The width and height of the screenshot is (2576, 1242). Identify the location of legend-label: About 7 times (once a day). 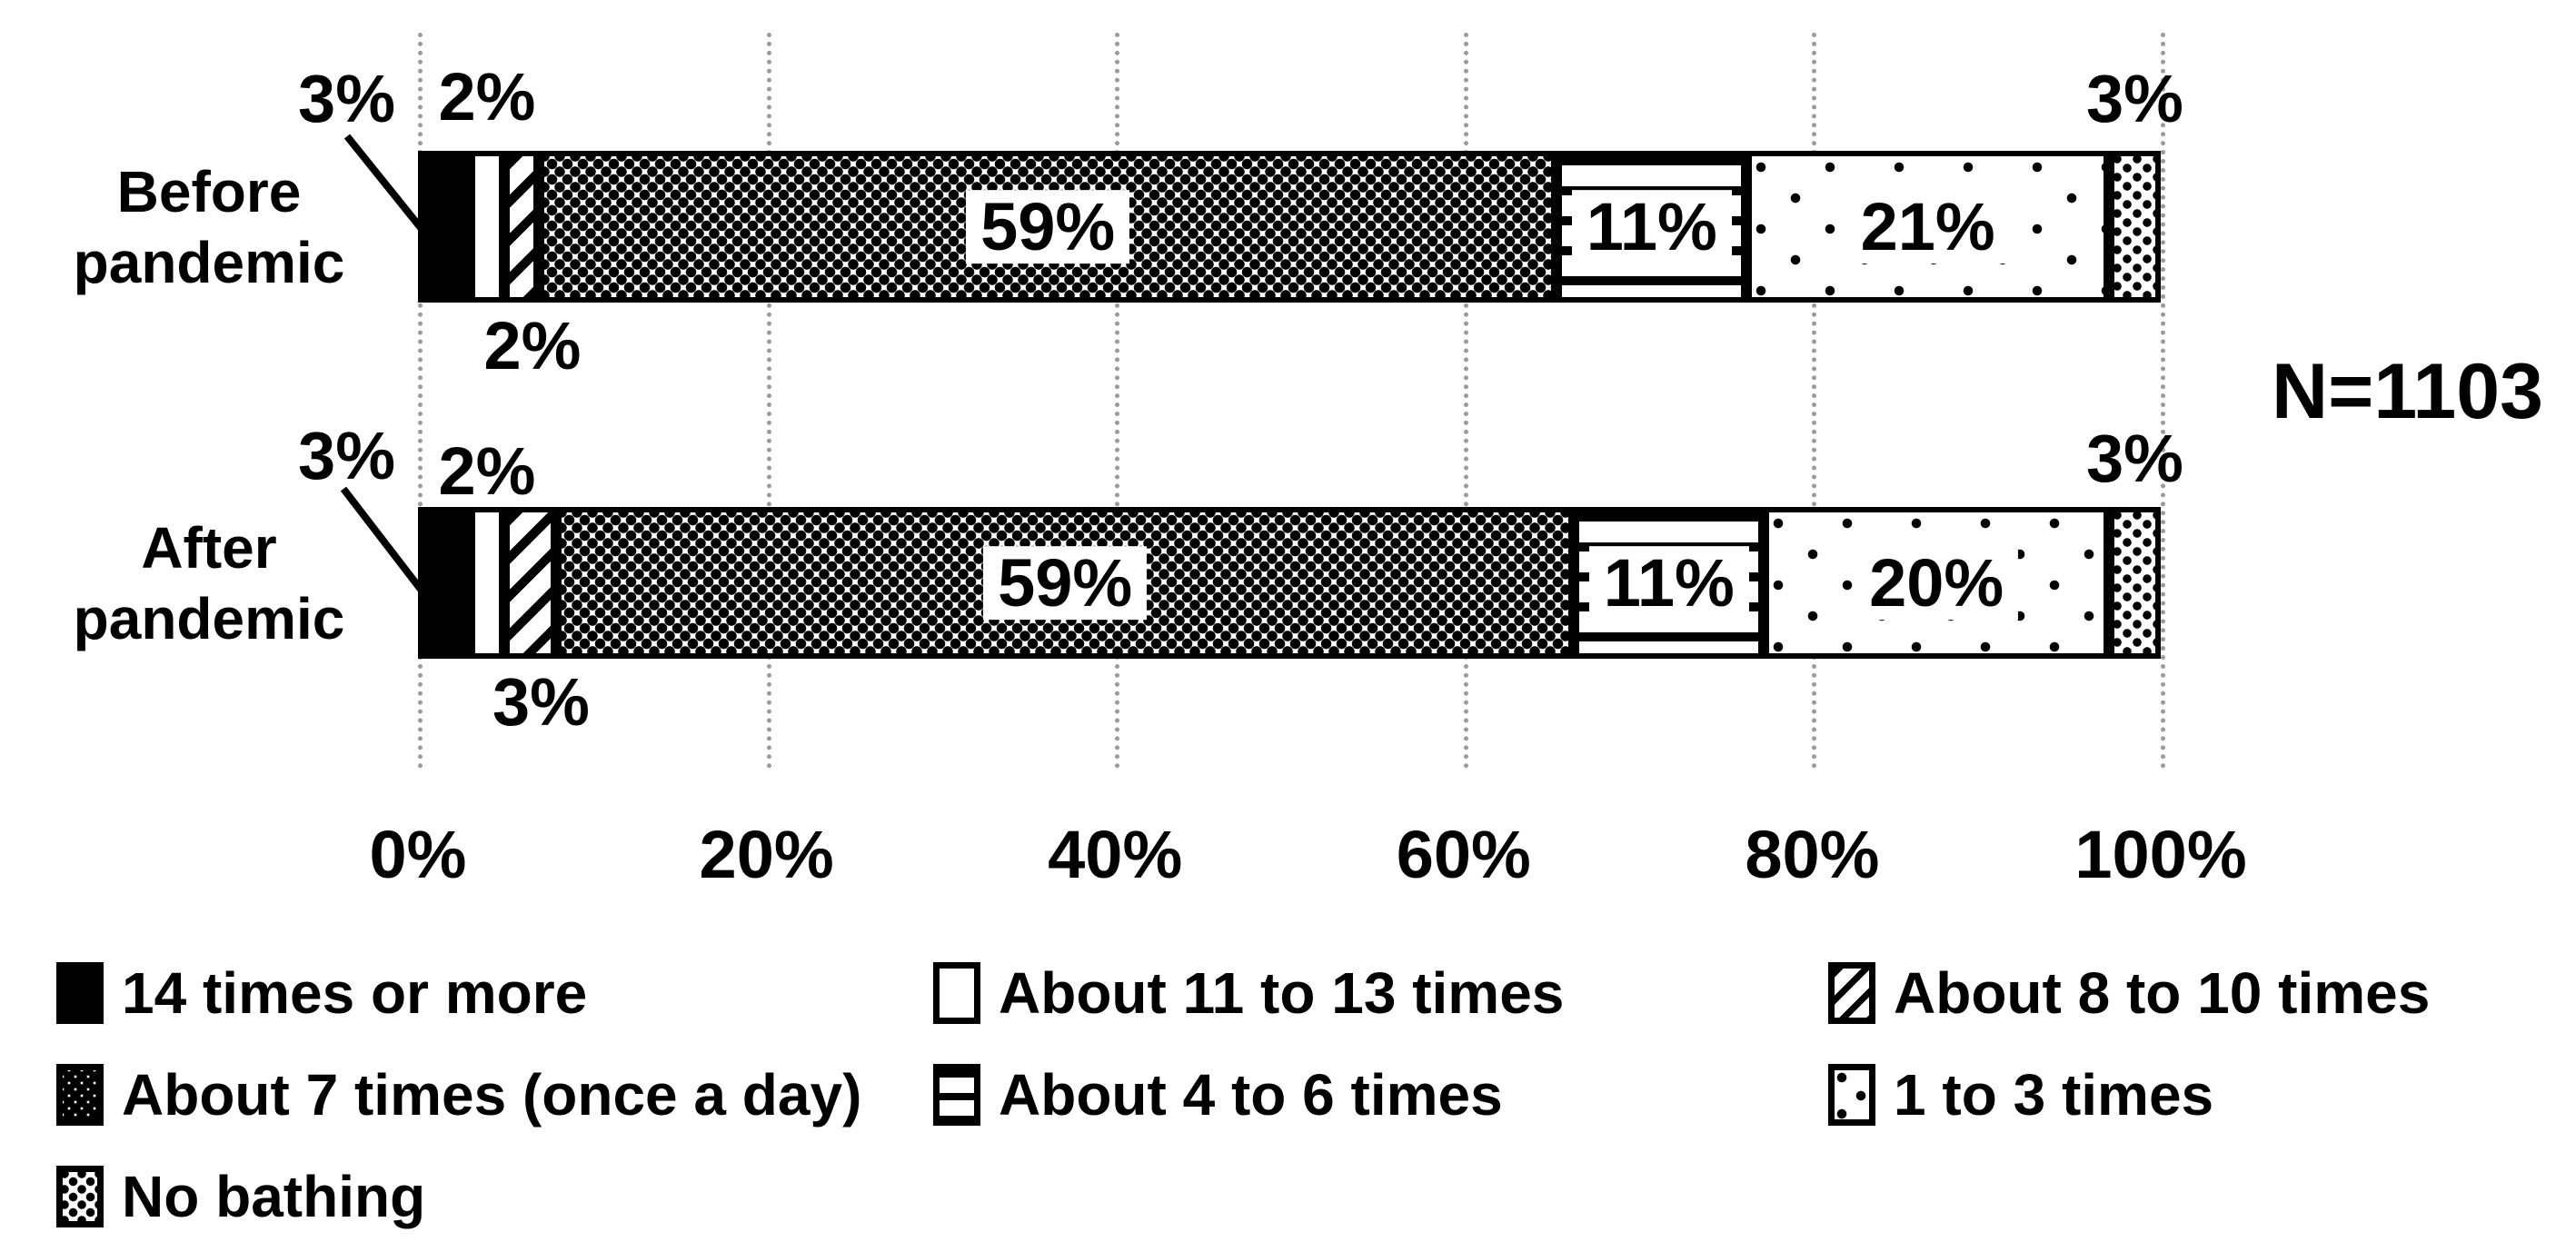
(492, 1095).